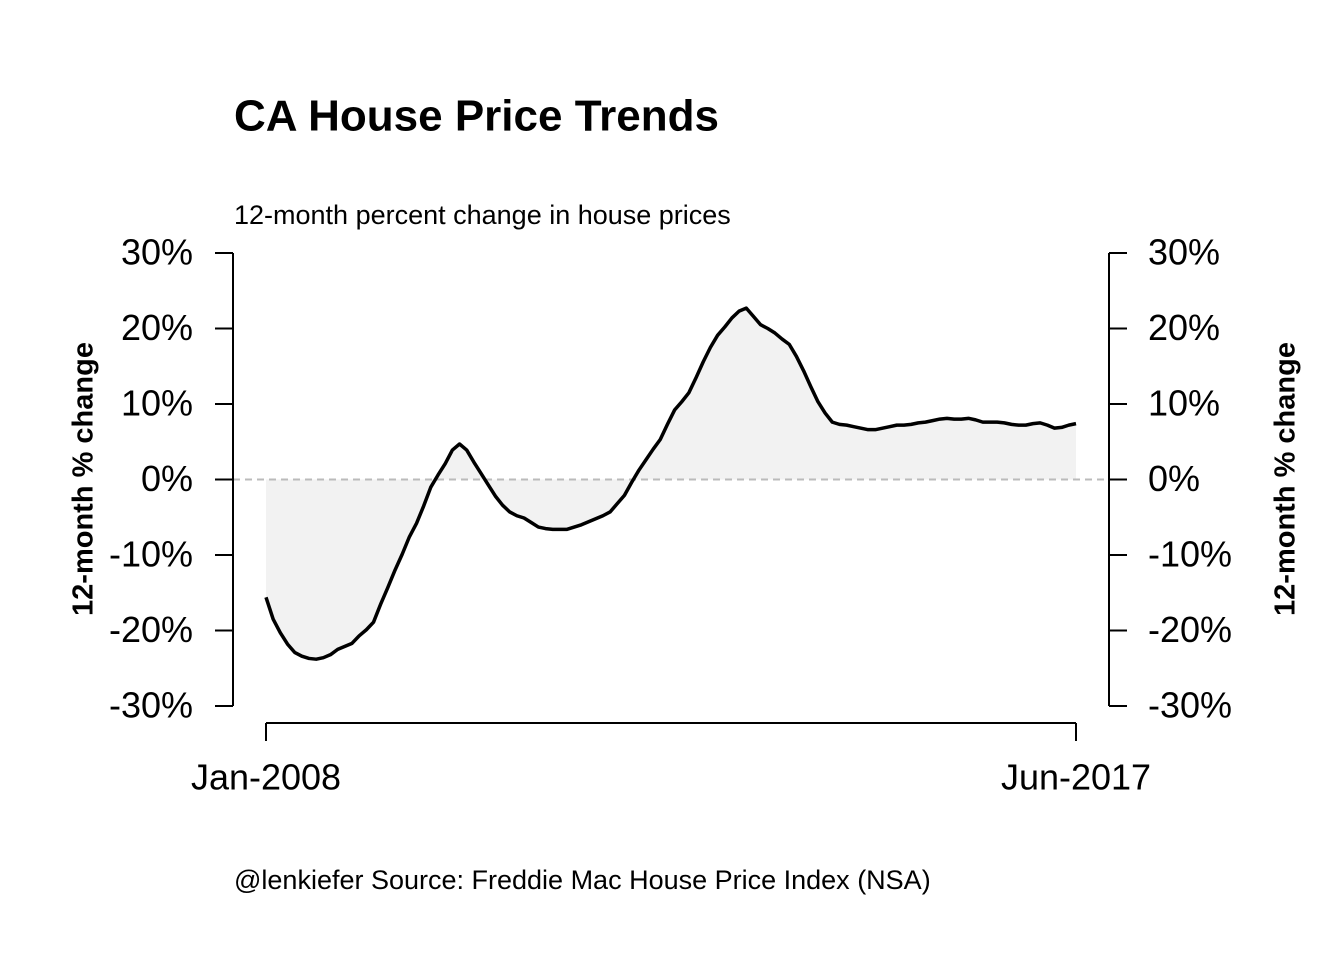  I want to click on y-tick-label: 20%, so click(157, 327).